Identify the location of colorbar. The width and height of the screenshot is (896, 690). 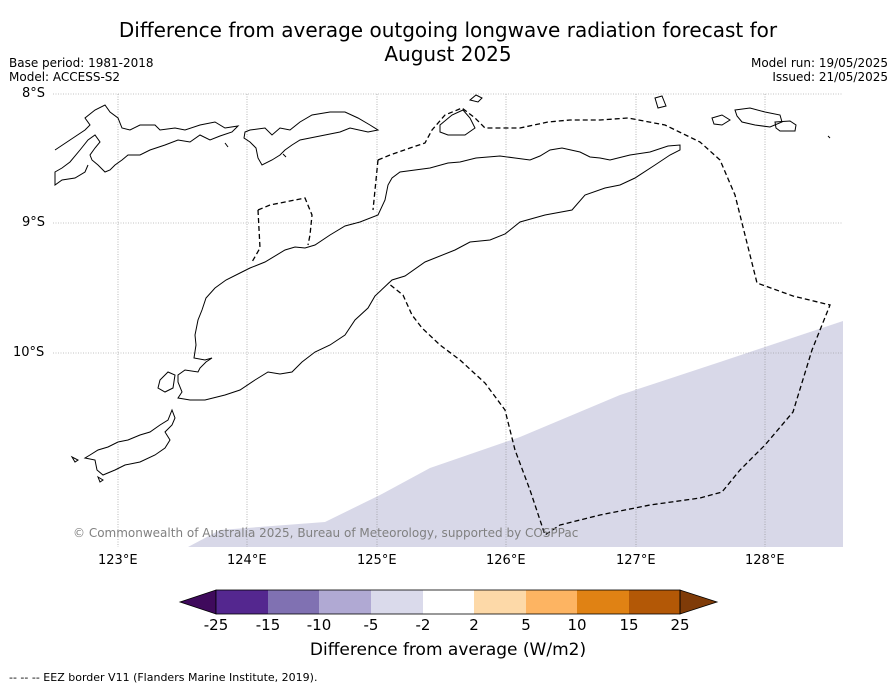
(448, 602).